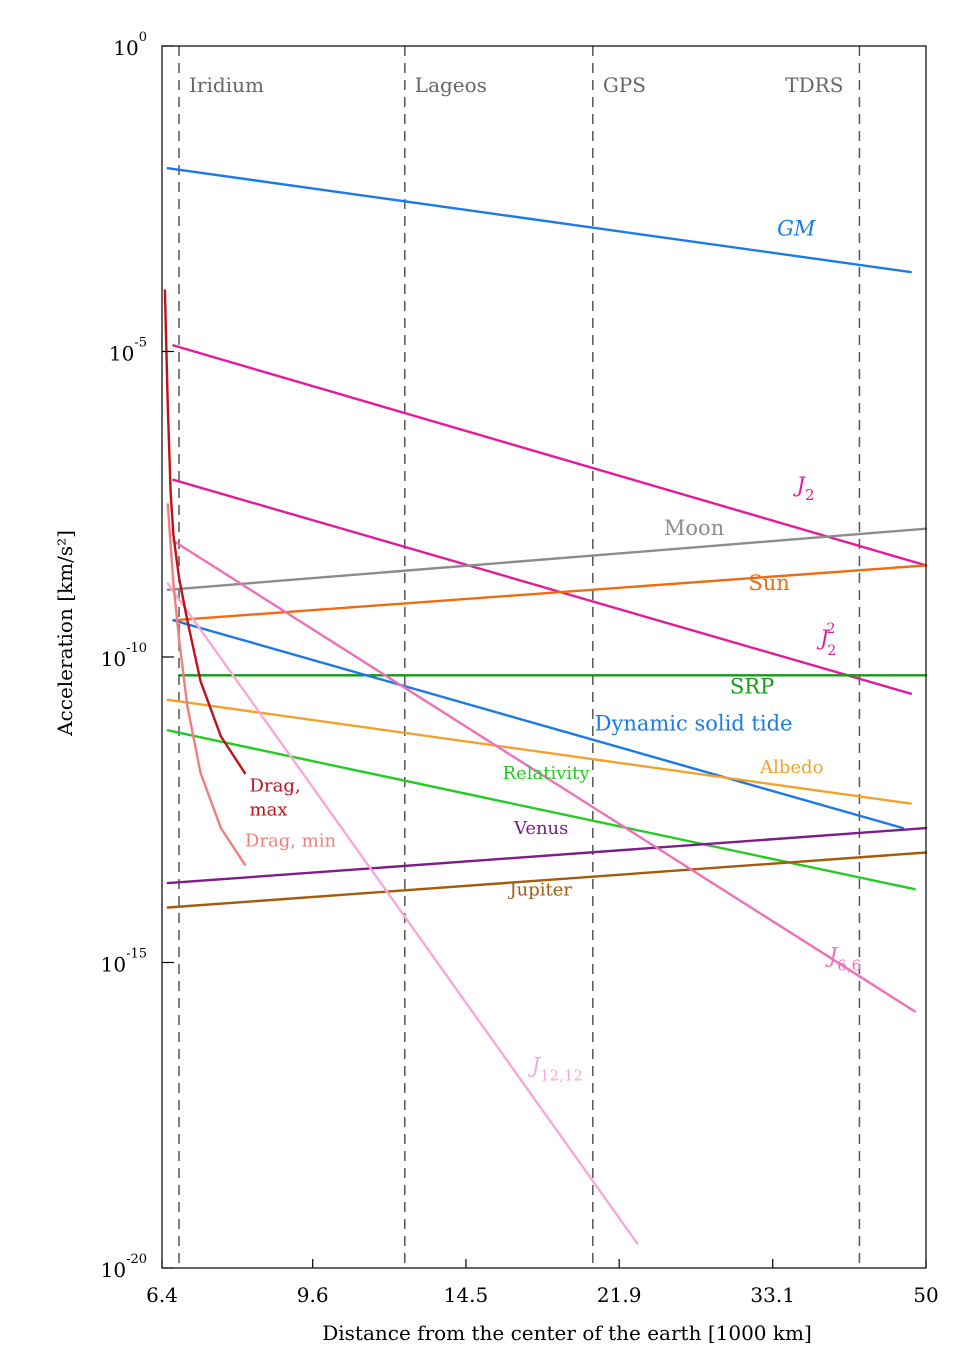 This screenshot has width=959, height=1367. I want to click on series-label-relativity: Relativity, so click(547, 773).